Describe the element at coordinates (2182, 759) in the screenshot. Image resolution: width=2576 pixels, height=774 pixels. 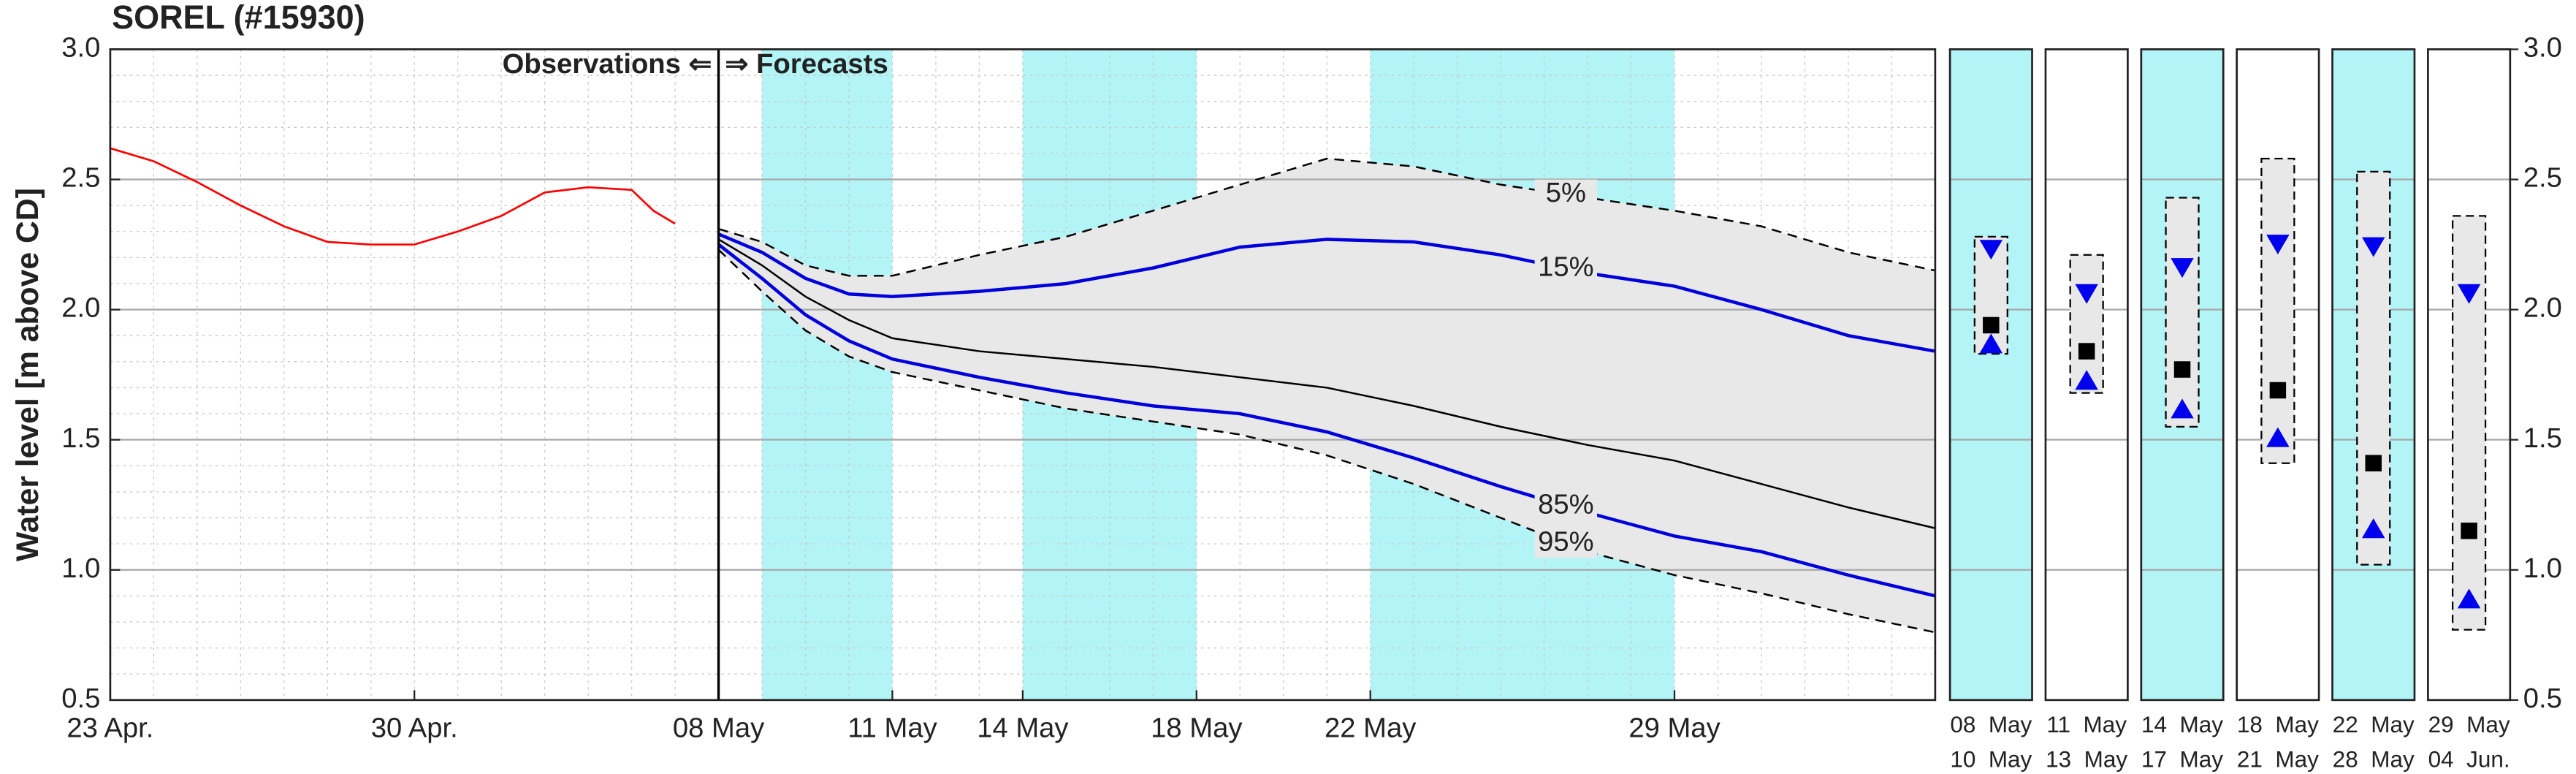
I see `panel-label: 17 May` at that location.